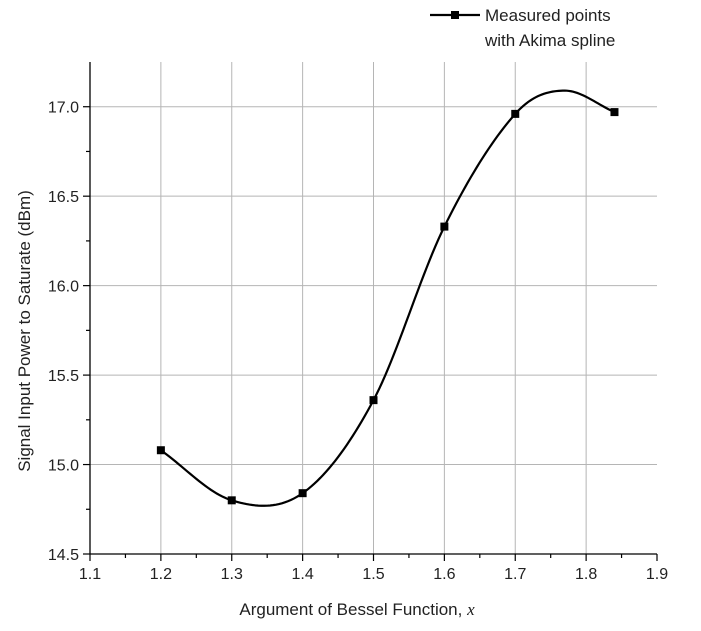  What do you see at coordinates (232, 574) in the screenshot?
I see `x-tick-label: 1.3` at bounding box center [232, 574].